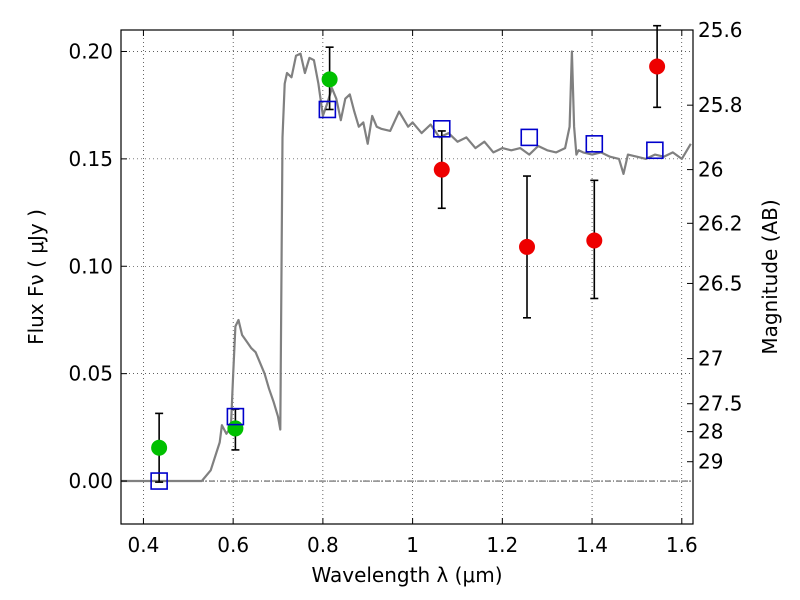  I want to click on right-tick-label: 25.8, so click(720, 105).